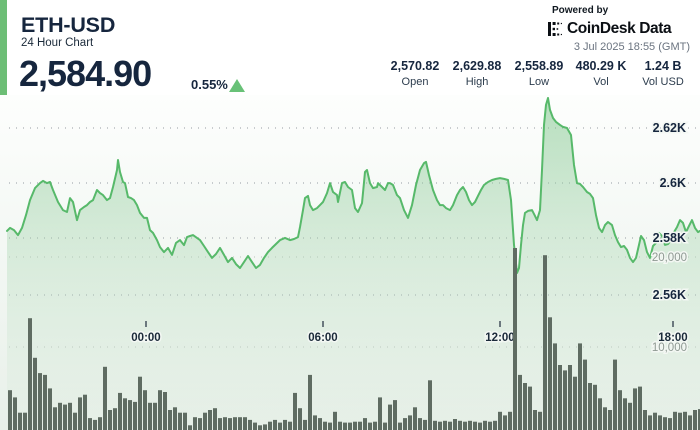  Describe the element at coordinates (601, 73) in the screenshot. I see `stat-vol: 480.29 K Vol` at that location.